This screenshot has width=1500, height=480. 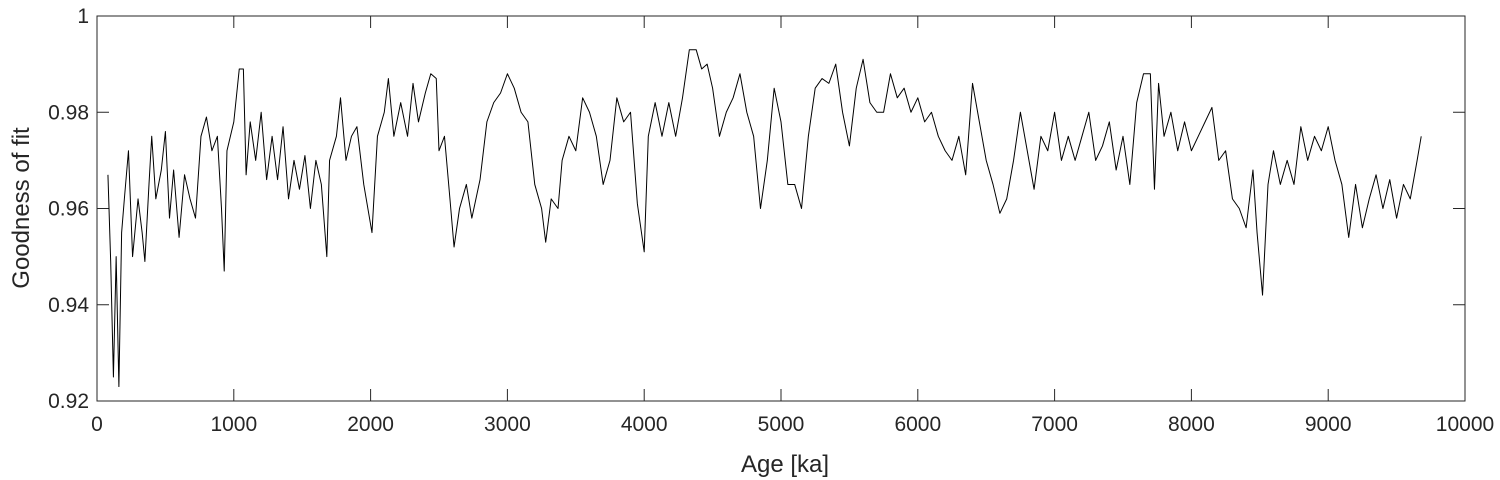 What do you see at coordinates (1328, 424) in the screenshot?
I see `x-tick-label: 9000` at bounding box center [1328, 424].